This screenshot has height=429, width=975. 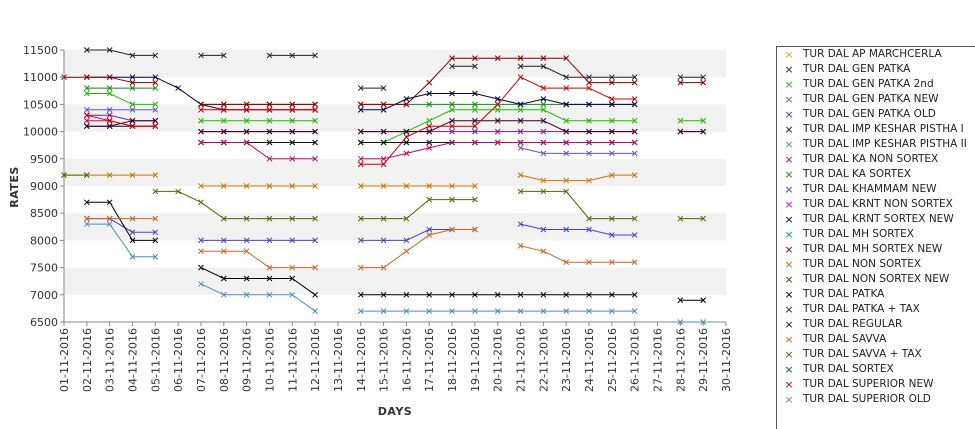 What do you see at coordinates (64, 360) in the screenshot?
I see `x-tick-label: 01-11-2016` at bounding box center [64, 360].